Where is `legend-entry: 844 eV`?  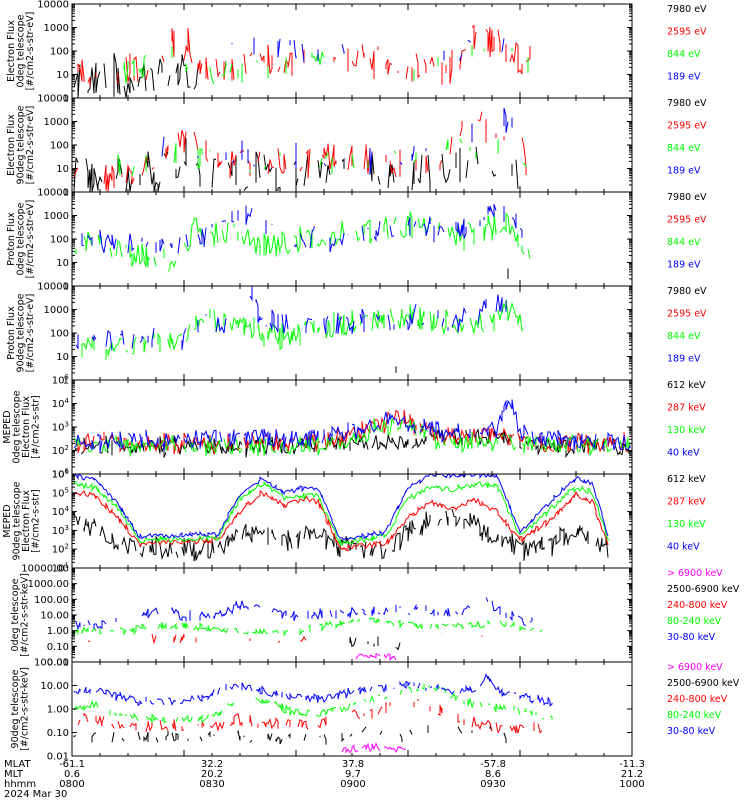 legend-entry: 844 eV is located at coordinates (684, 148).